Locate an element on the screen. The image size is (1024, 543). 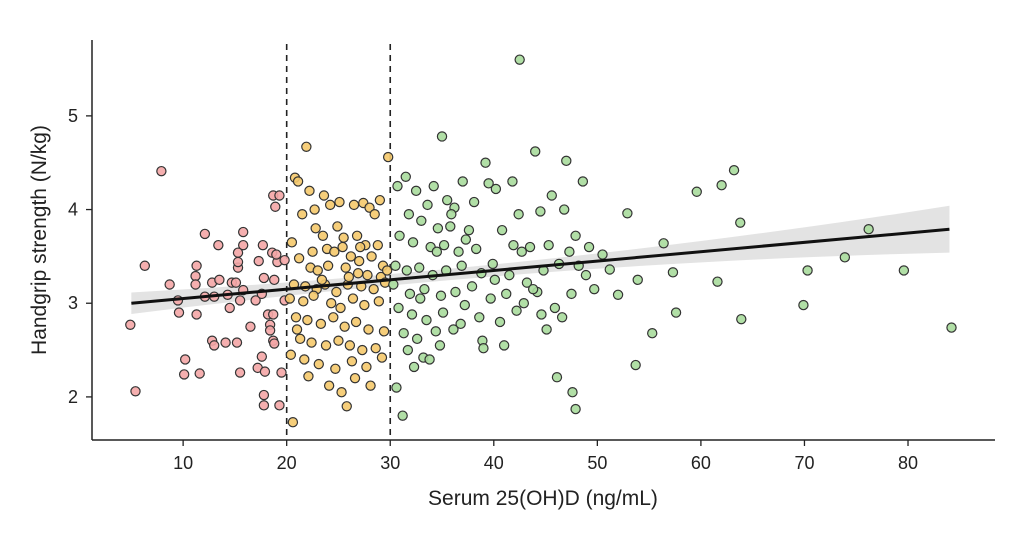
x-tick-label: 60 is located at coordinates (701, 463).